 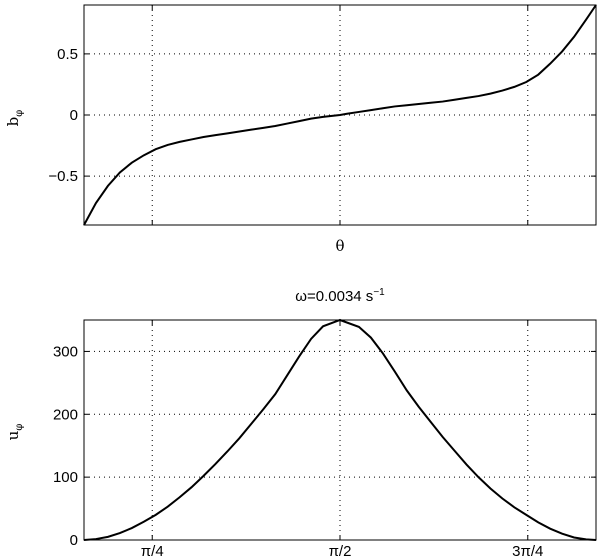 What do you see at coordinates (339, 246) in the screenshot?
I see `top-xlabel: θ` at bounding box center [339, 246].